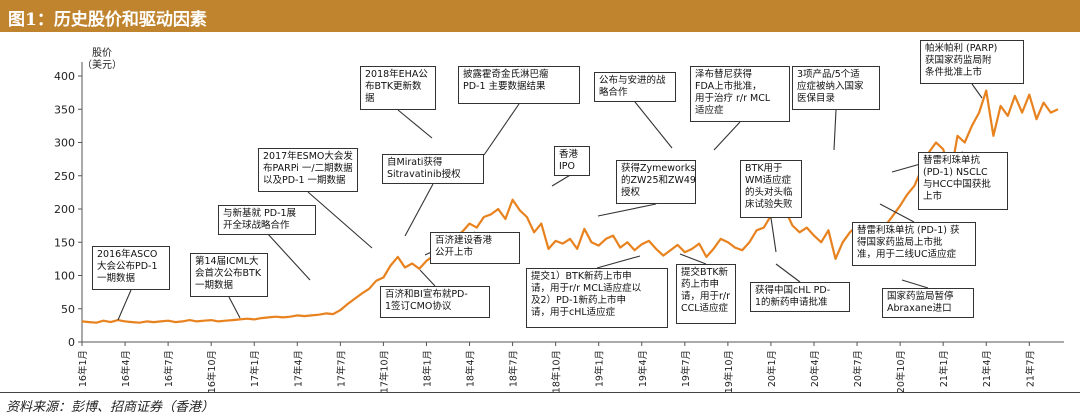 The height and width of the screenshot is (418, 1080). What do you see at coordinates (709, 110) in the screenshot?
I see `annotation-line: 适应症` at bounding box center [709, 110].